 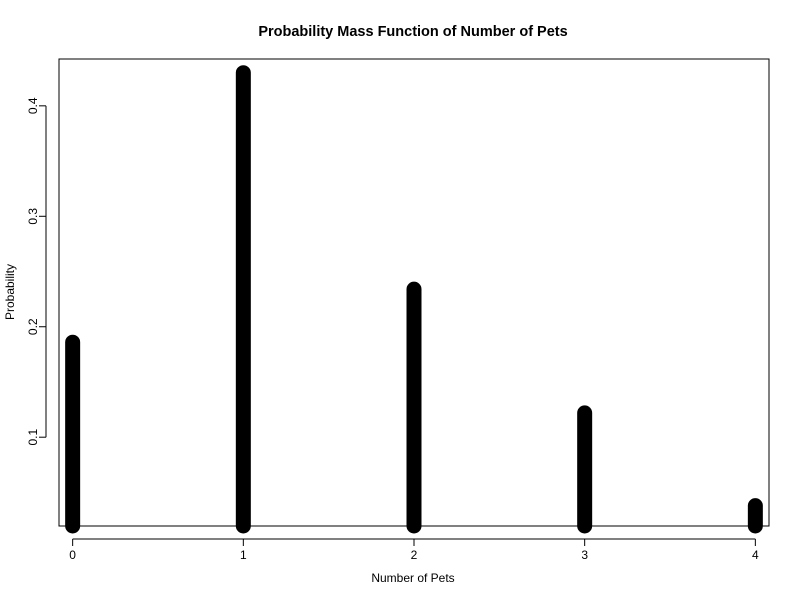 I want to click on y-axis-label: Probability, so click(x=10, y=292).